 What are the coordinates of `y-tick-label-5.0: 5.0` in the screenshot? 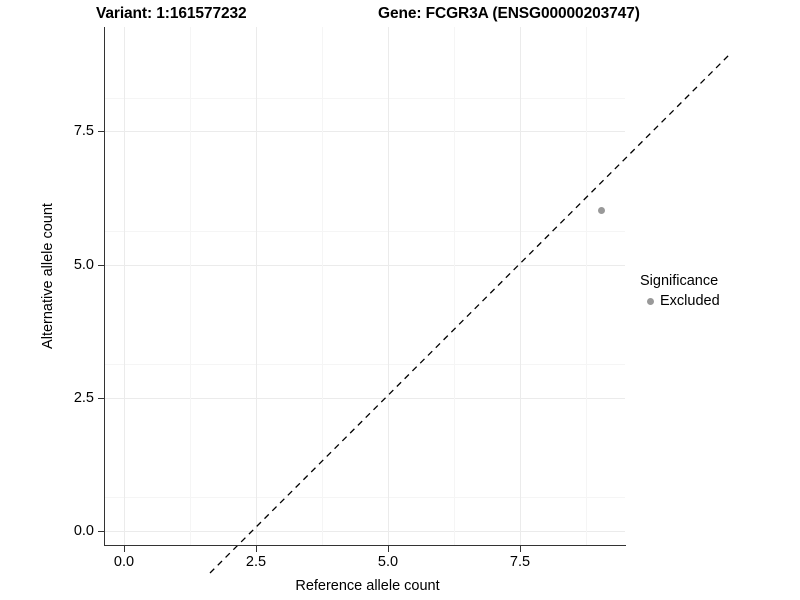 It's located at (83, 265).